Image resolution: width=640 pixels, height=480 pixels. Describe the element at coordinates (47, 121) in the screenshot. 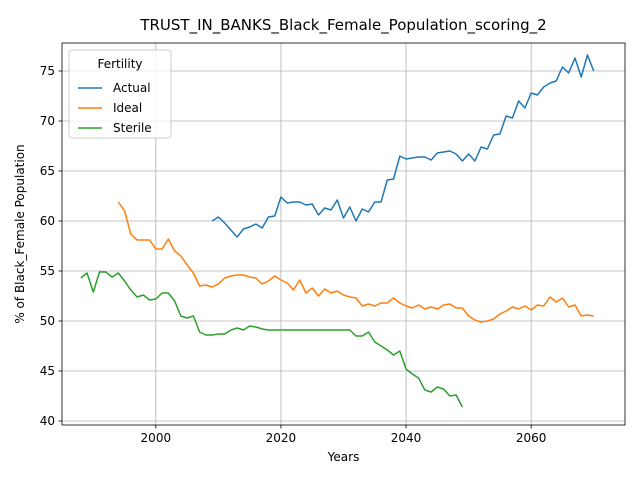

I see `y-tick-label: 70` at that location.